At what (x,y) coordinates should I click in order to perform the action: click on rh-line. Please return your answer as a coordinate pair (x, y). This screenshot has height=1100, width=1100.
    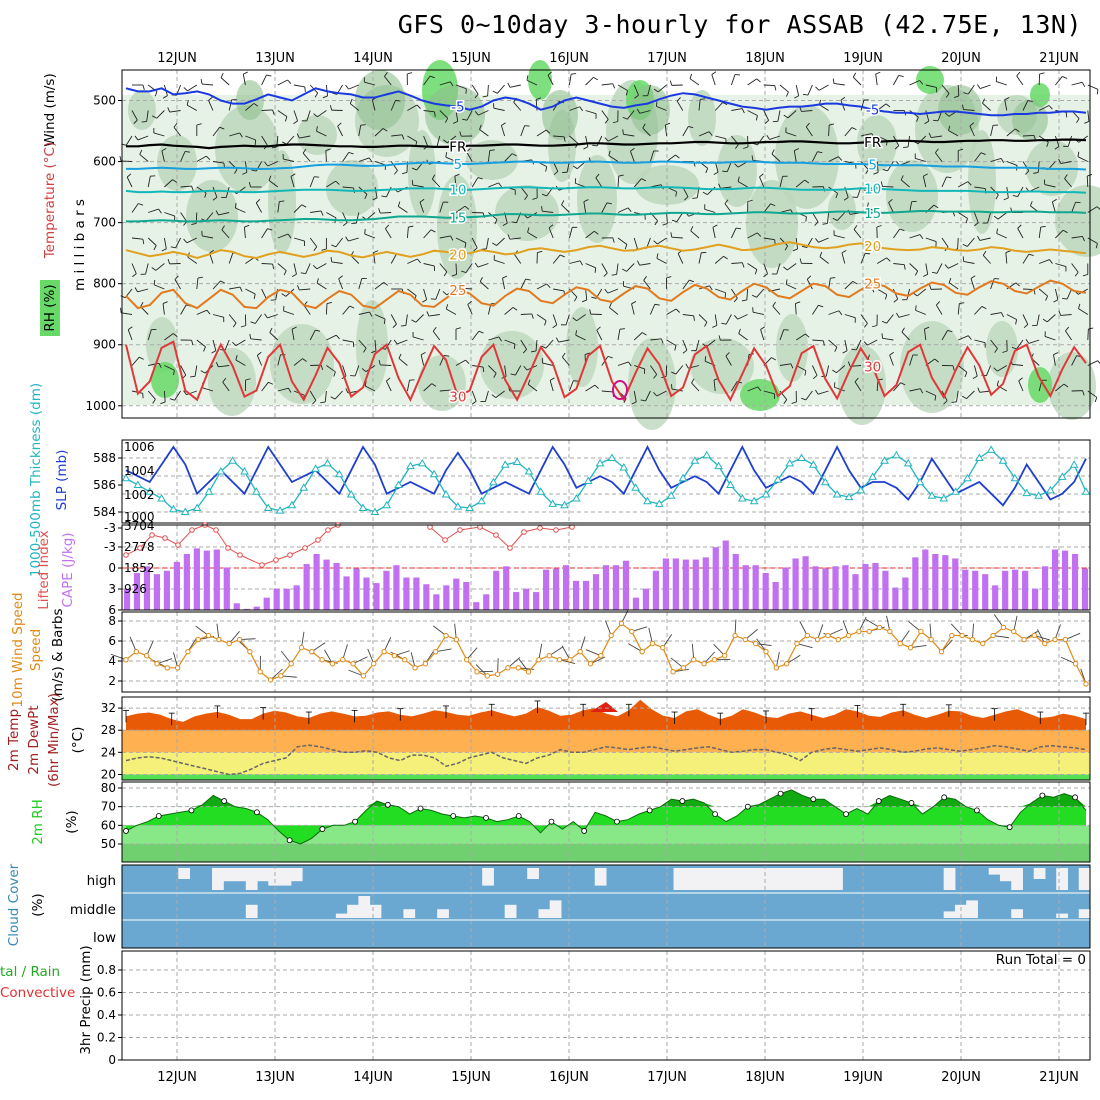
    Looking at the image, I should click on (606, 817).